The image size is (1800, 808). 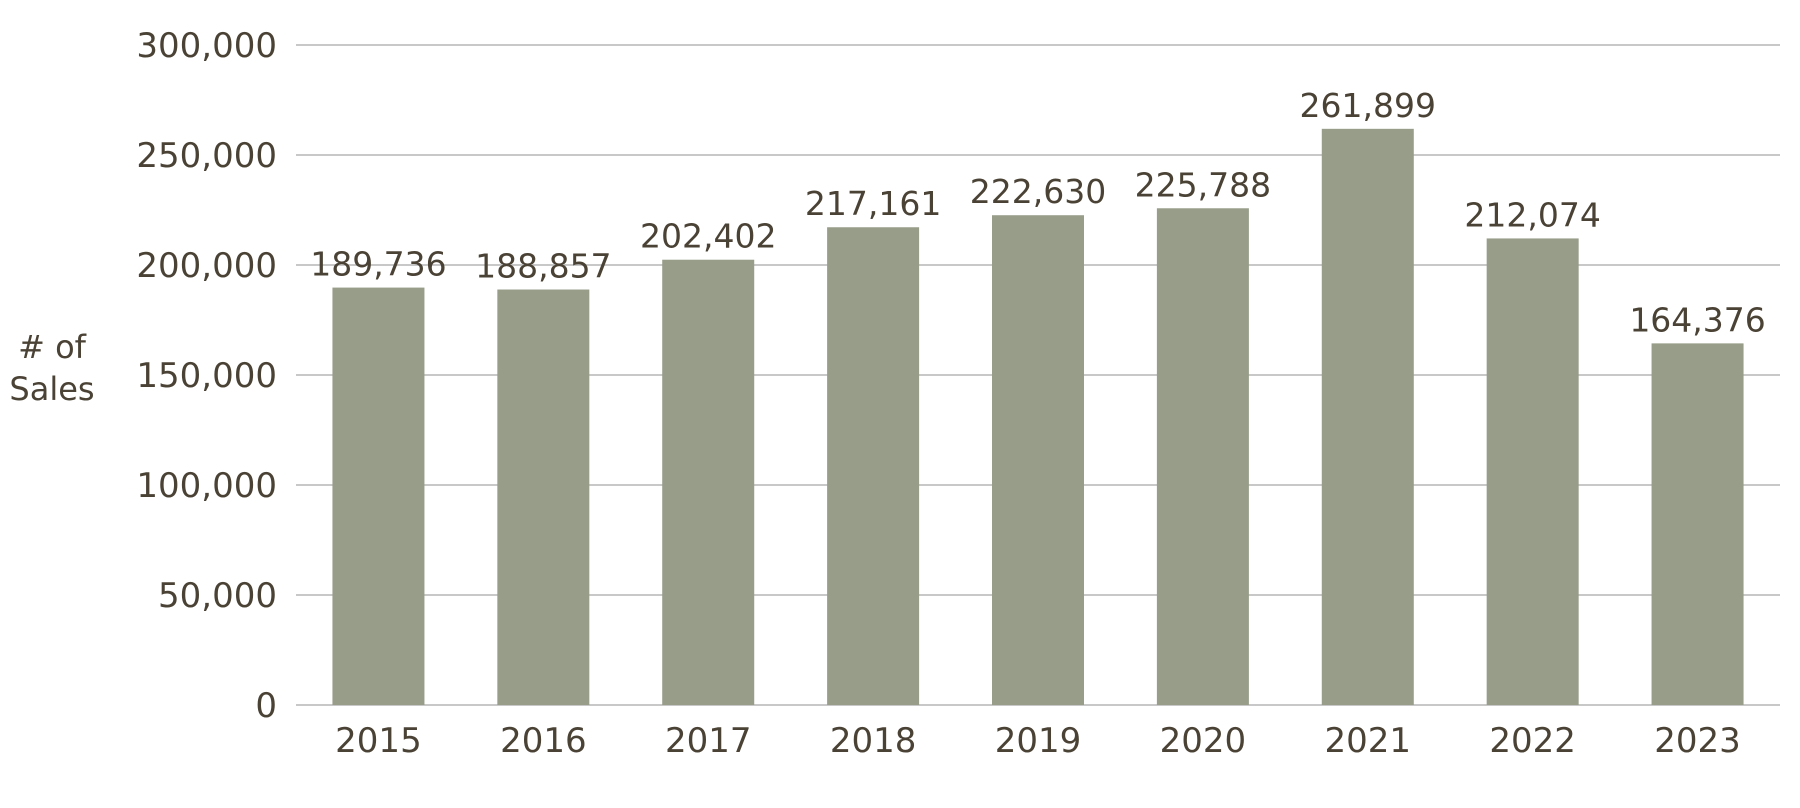 What do you see at coordinates (1697, 524) in the screenshot?
I see `bar-2023` at bounding box center [1697, 524].